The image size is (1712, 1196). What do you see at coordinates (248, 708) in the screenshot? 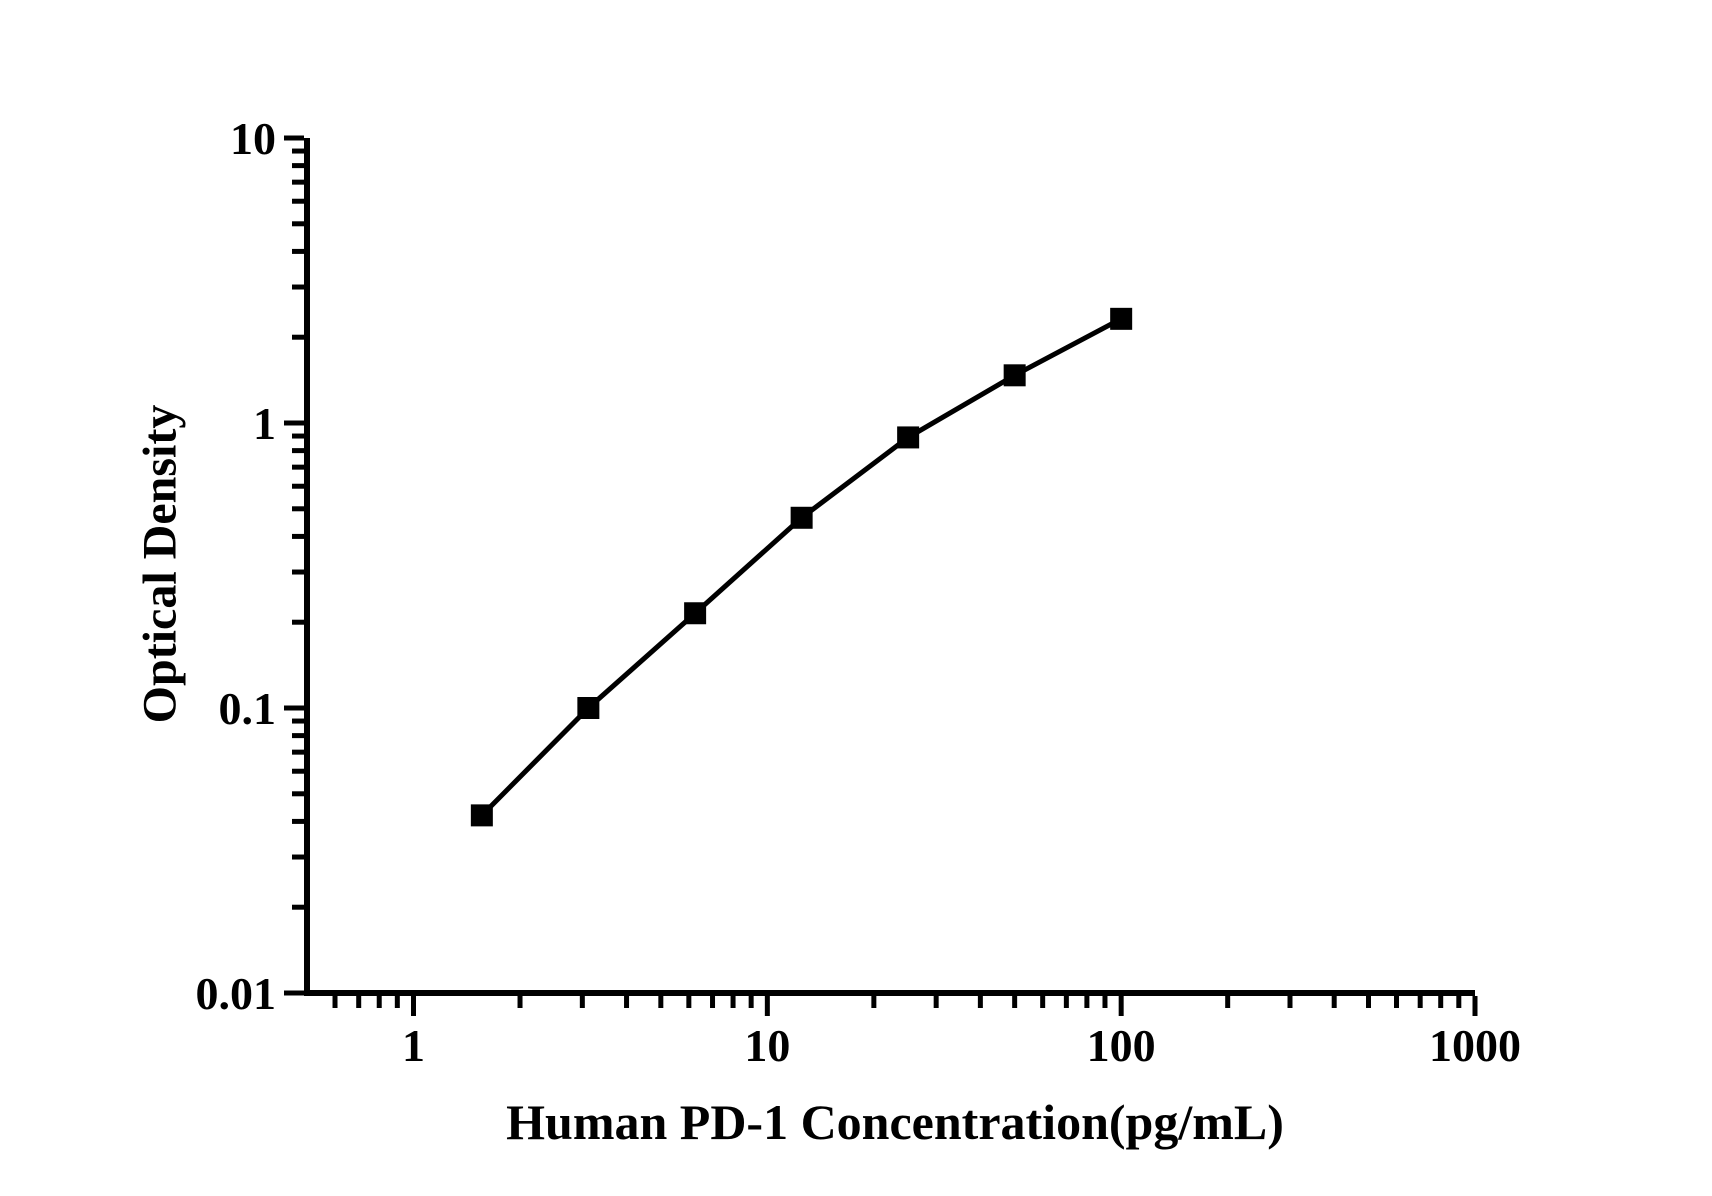
I see `y-tick-label: 0.1` at bounding box center [248, 708].